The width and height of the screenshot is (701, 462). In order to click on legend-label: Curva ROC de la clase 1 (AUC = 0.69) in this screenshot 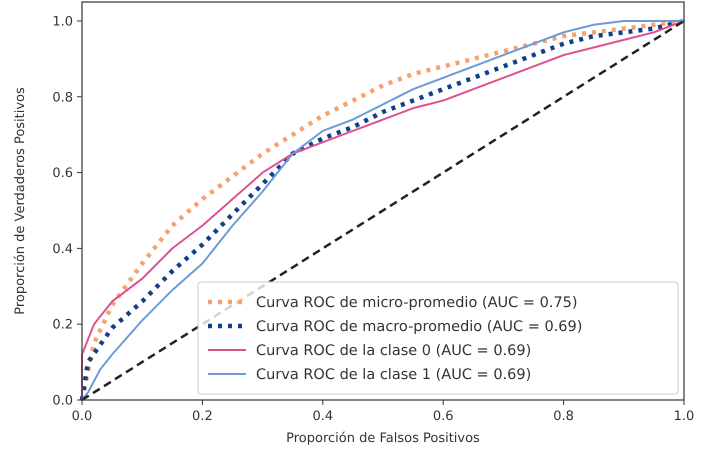, I will do `click(394, 375)`.